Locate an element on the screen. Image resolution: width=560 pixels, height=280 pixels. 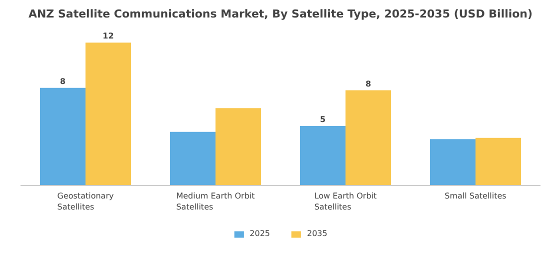
x-tick-label: Low Earth Orbit Satellites is located at coordinates (345, 202).